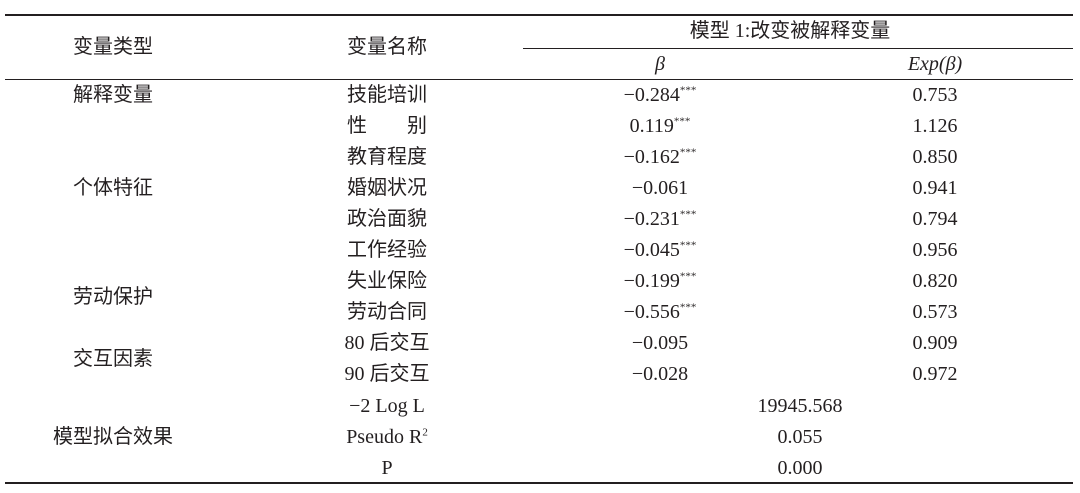 This screenshot has height=493, width=1080. I want to click on row-name: 教育程度, so click(387, 157).